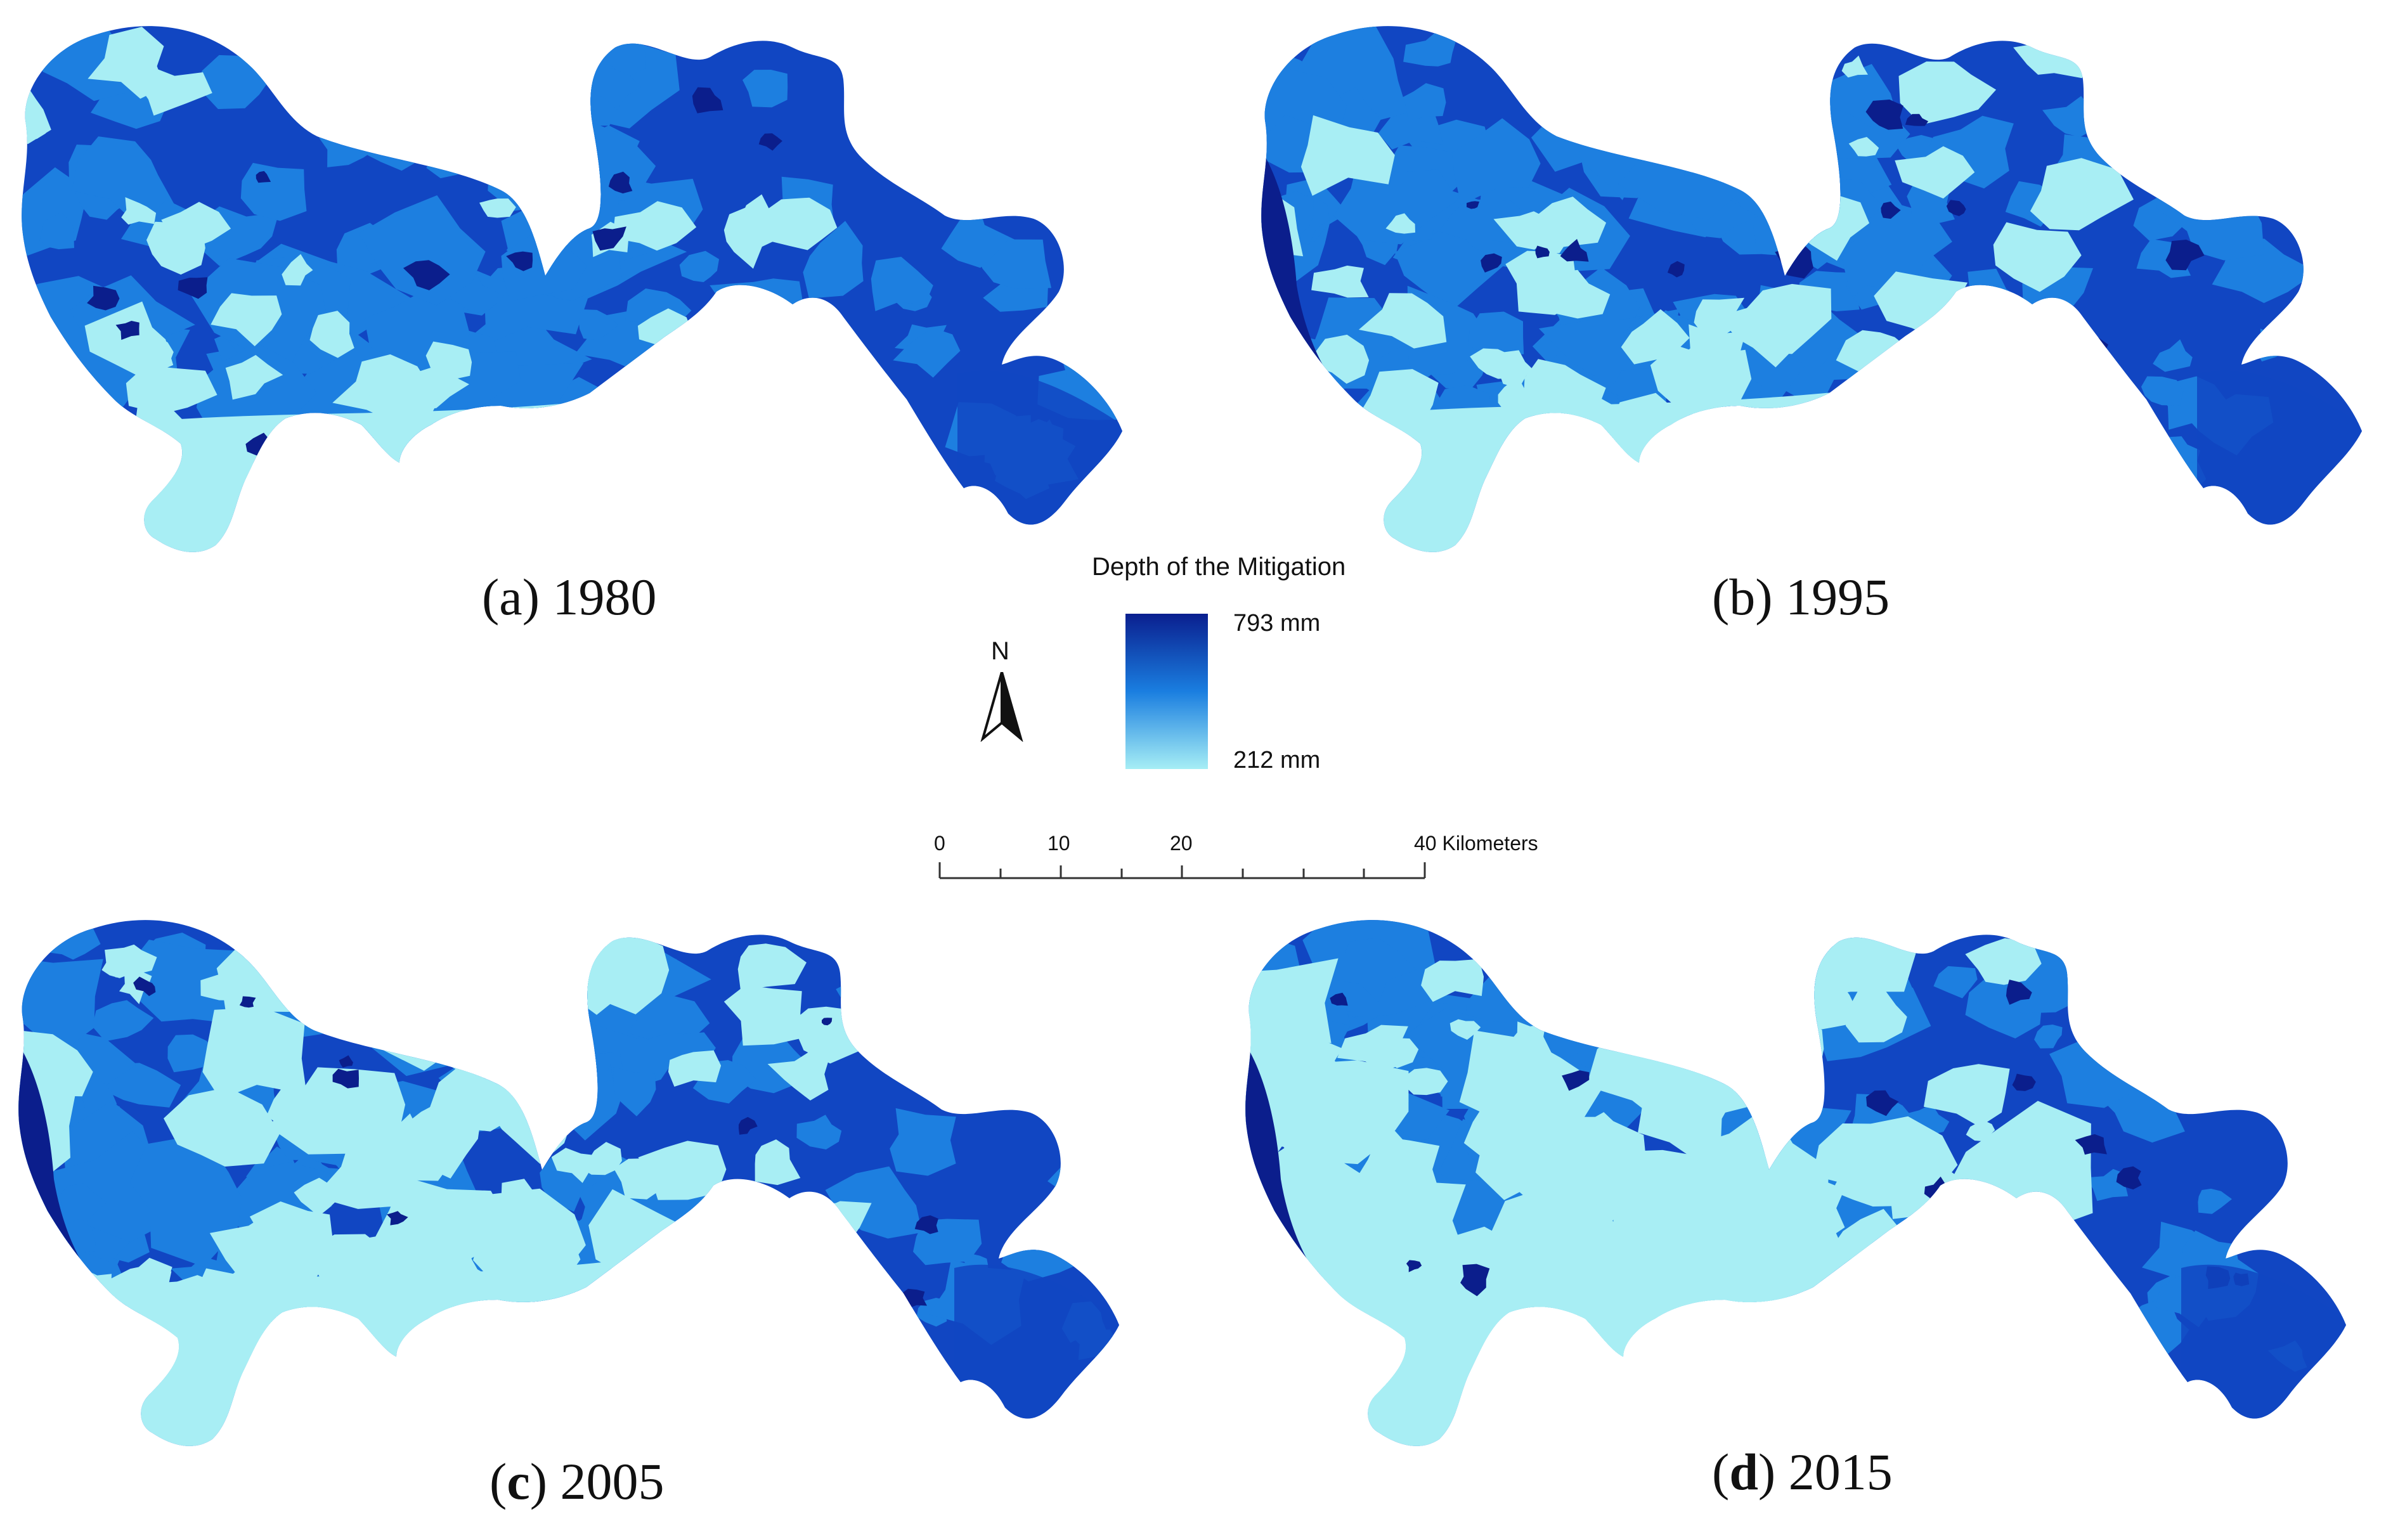  I want to click on legend-title: Depth of the Mitigation, so click(1219, 567).